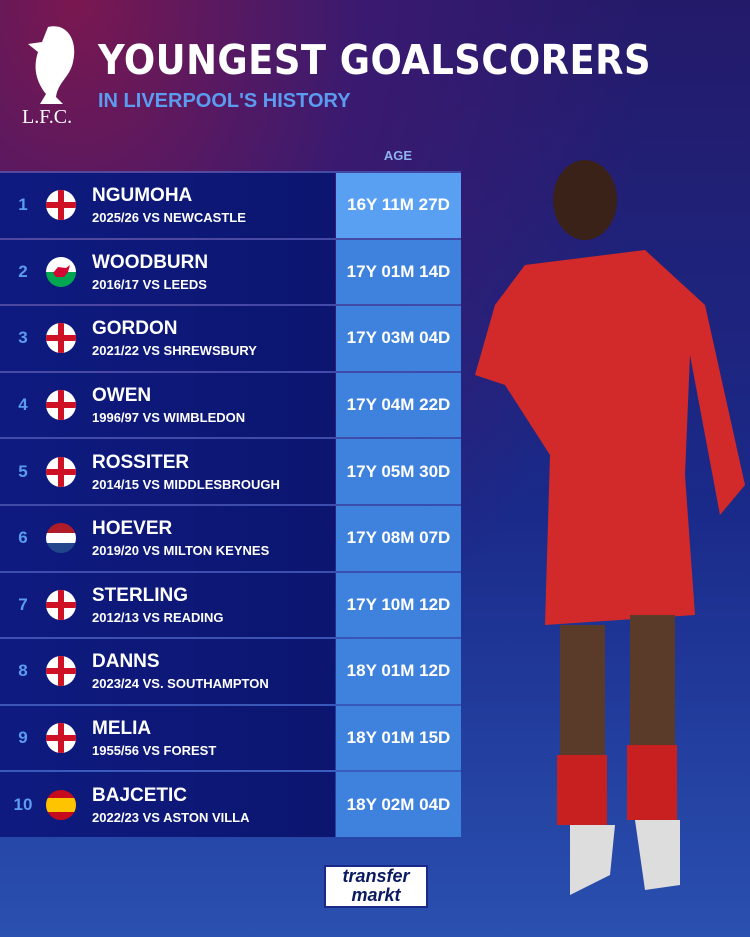 This screenshot has height=937, width=750. I want to click on age-value: 17Y 03M 04D, so click(398, 338).